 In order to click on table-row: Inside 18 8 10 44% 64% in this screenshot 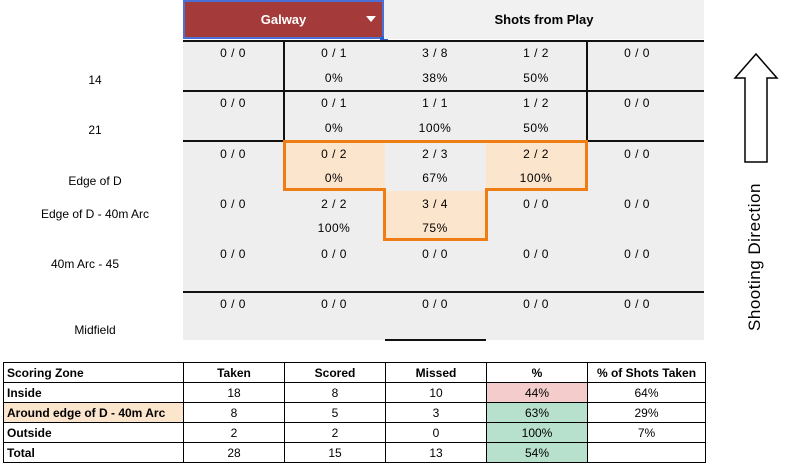, I will do `click(354, 392)`.